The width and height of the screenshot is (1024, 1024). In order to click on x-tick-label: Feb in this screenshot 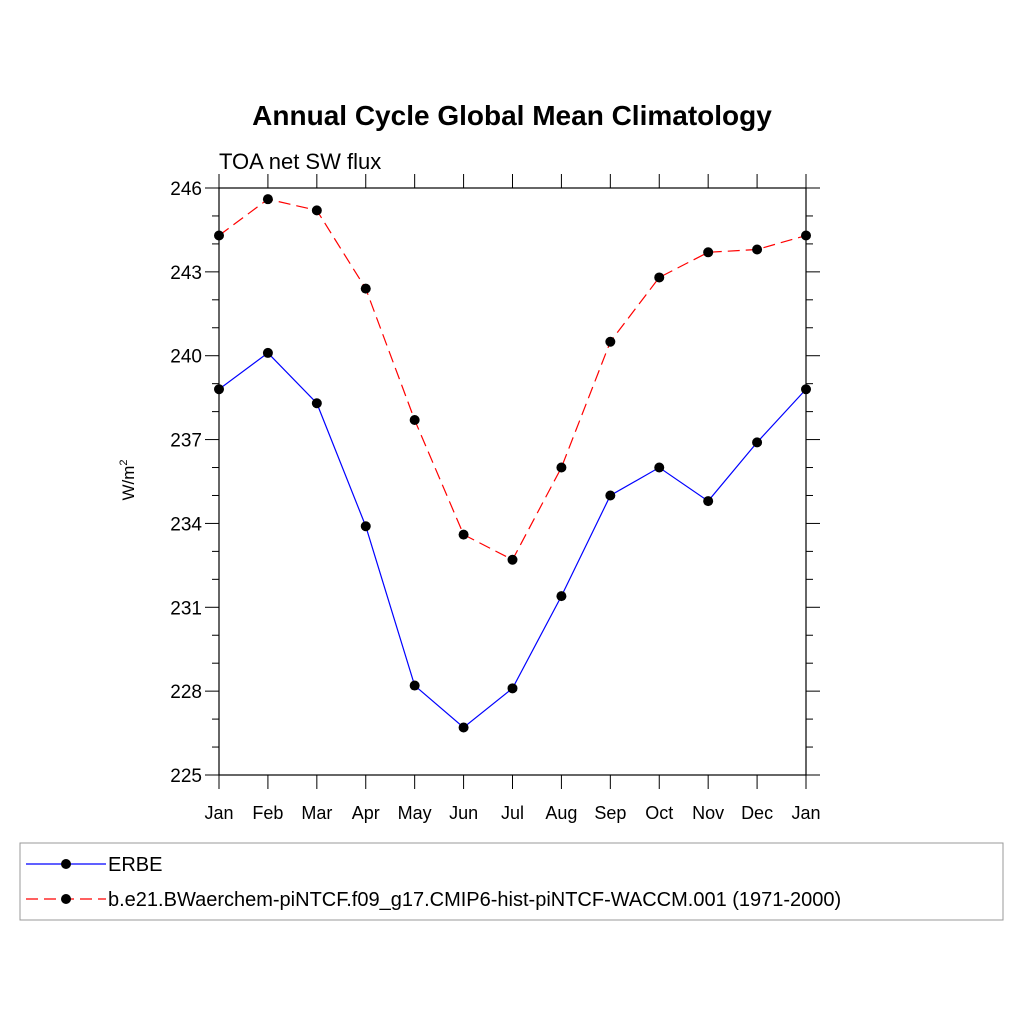, I will do `click(267, 813)`.